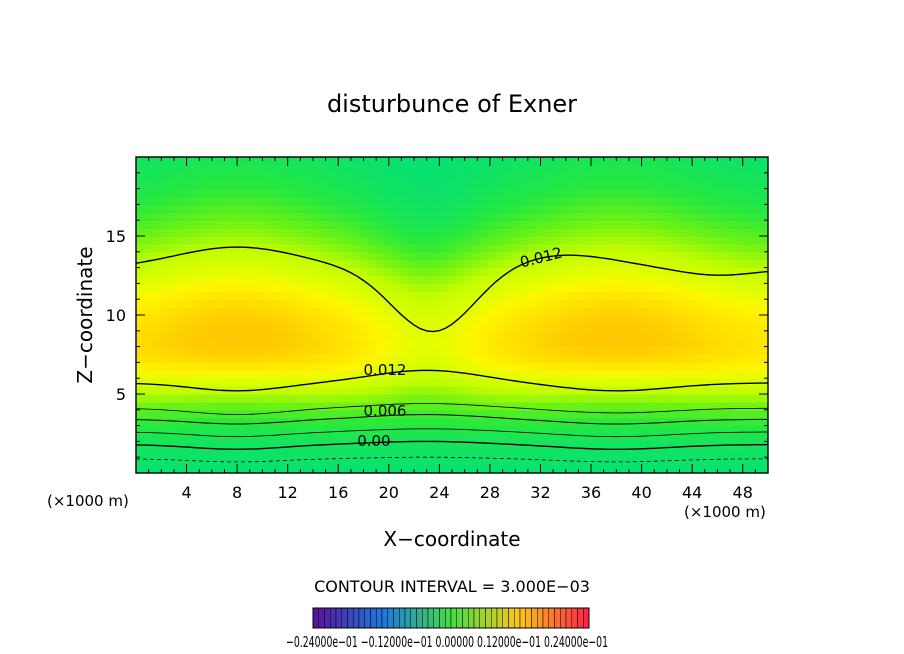  Describe the element at coordinates (389, 492) in the screenshot. I see `x-tick-label: 20` at that location.